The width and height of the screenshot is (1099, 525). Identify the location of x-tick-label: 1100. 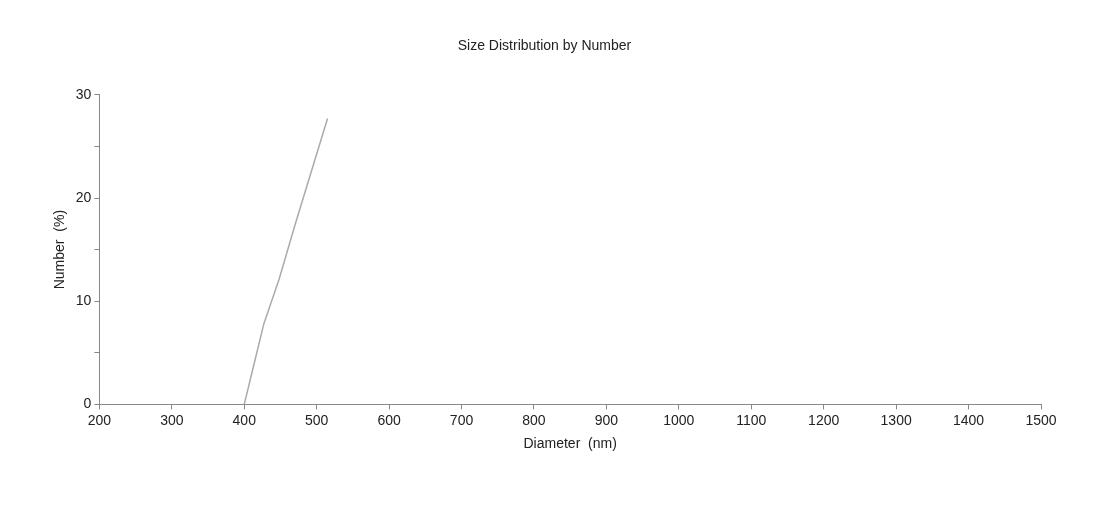
(751, 419).